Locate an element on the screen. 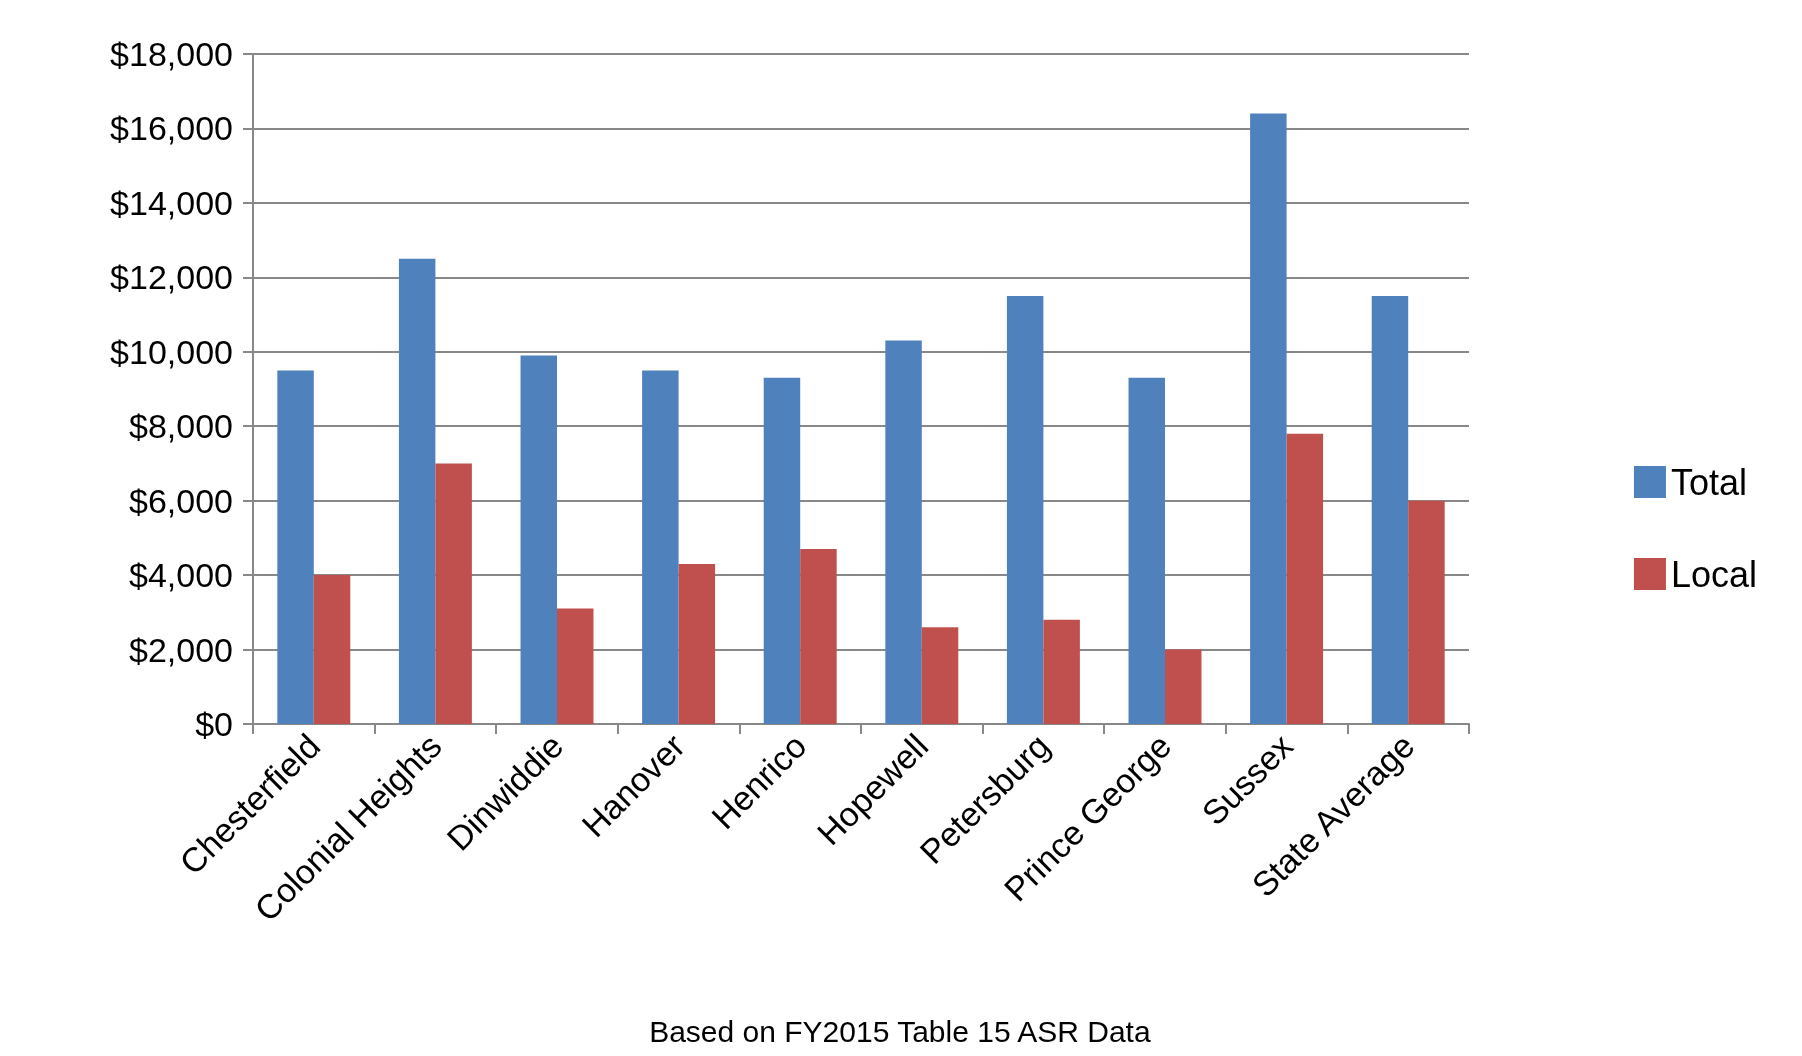  legend-label: Local is located at coordinates (1713, 574).